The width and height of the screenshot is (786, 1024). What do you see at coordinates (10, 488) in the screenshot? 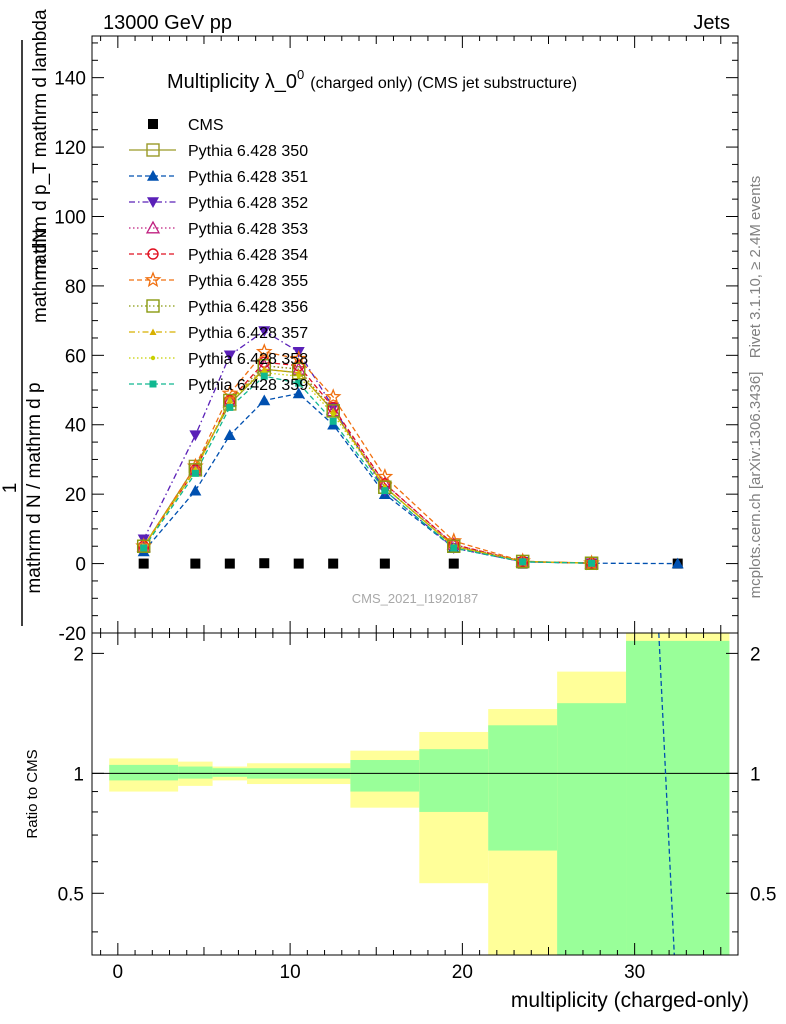
I see `y-label-prefix-numerator: 1` at bounding box center [10, 488].